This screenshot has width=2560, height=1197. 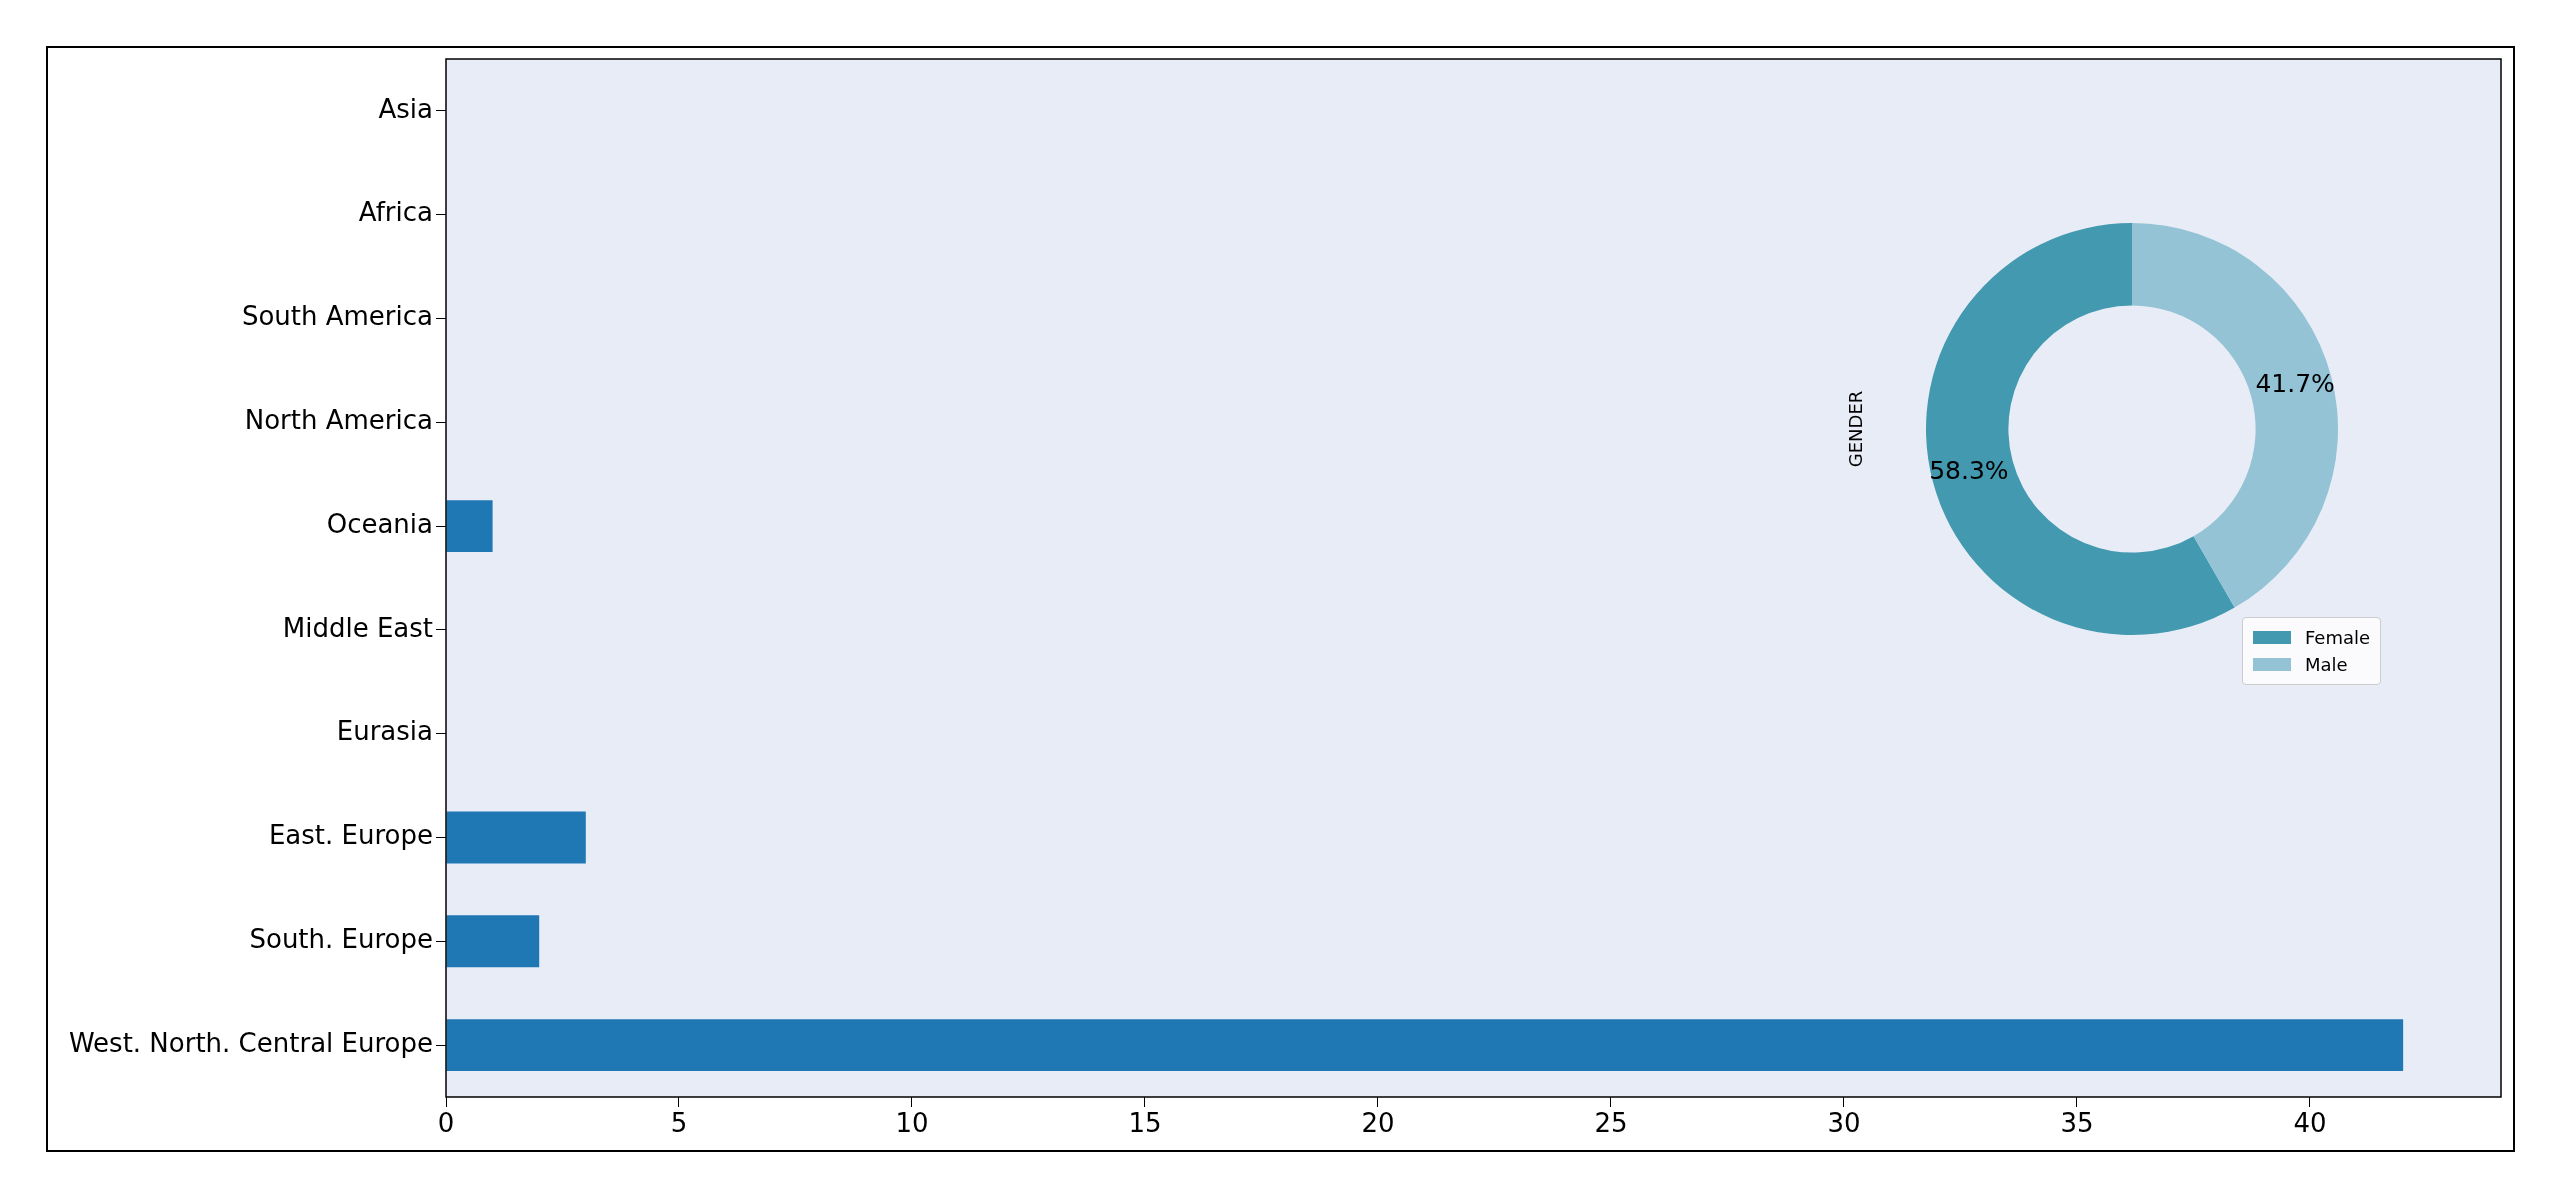 I want to click on legend-label: Male, so click(x=2326, y=664).